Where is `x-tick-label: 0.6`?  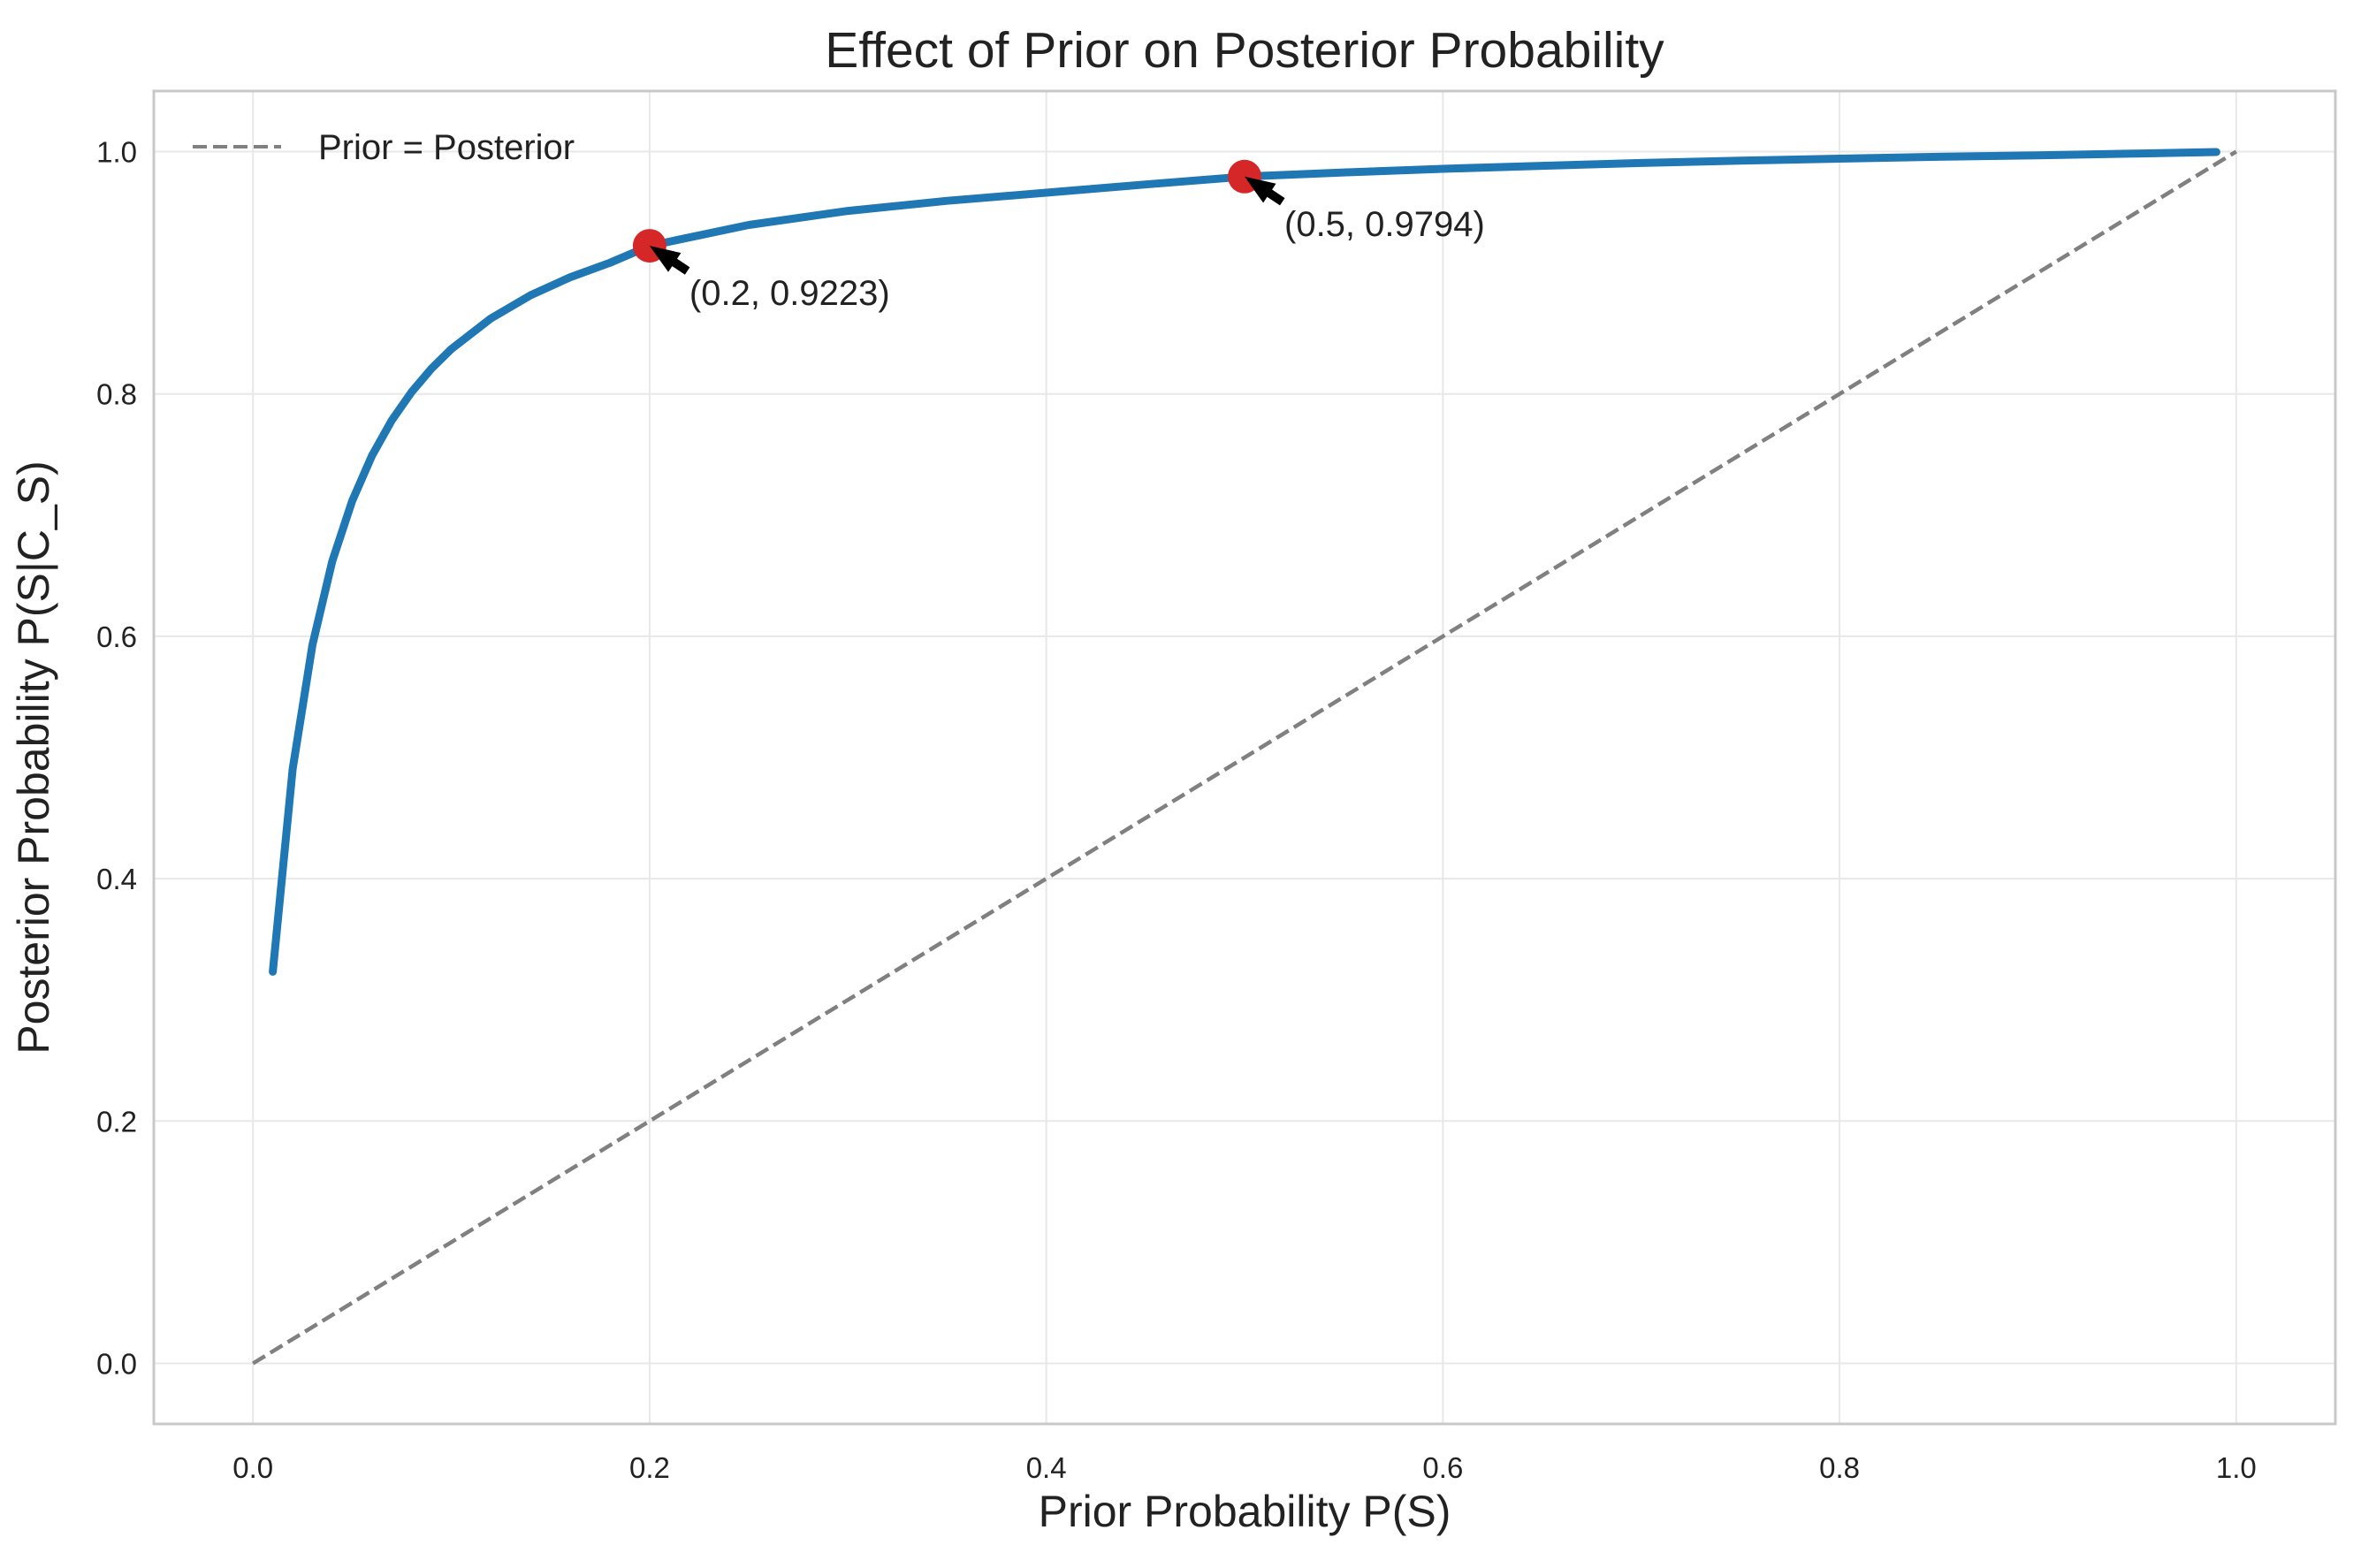 x-tick-label: 0.6 is located at coordinates (1442, 1468).